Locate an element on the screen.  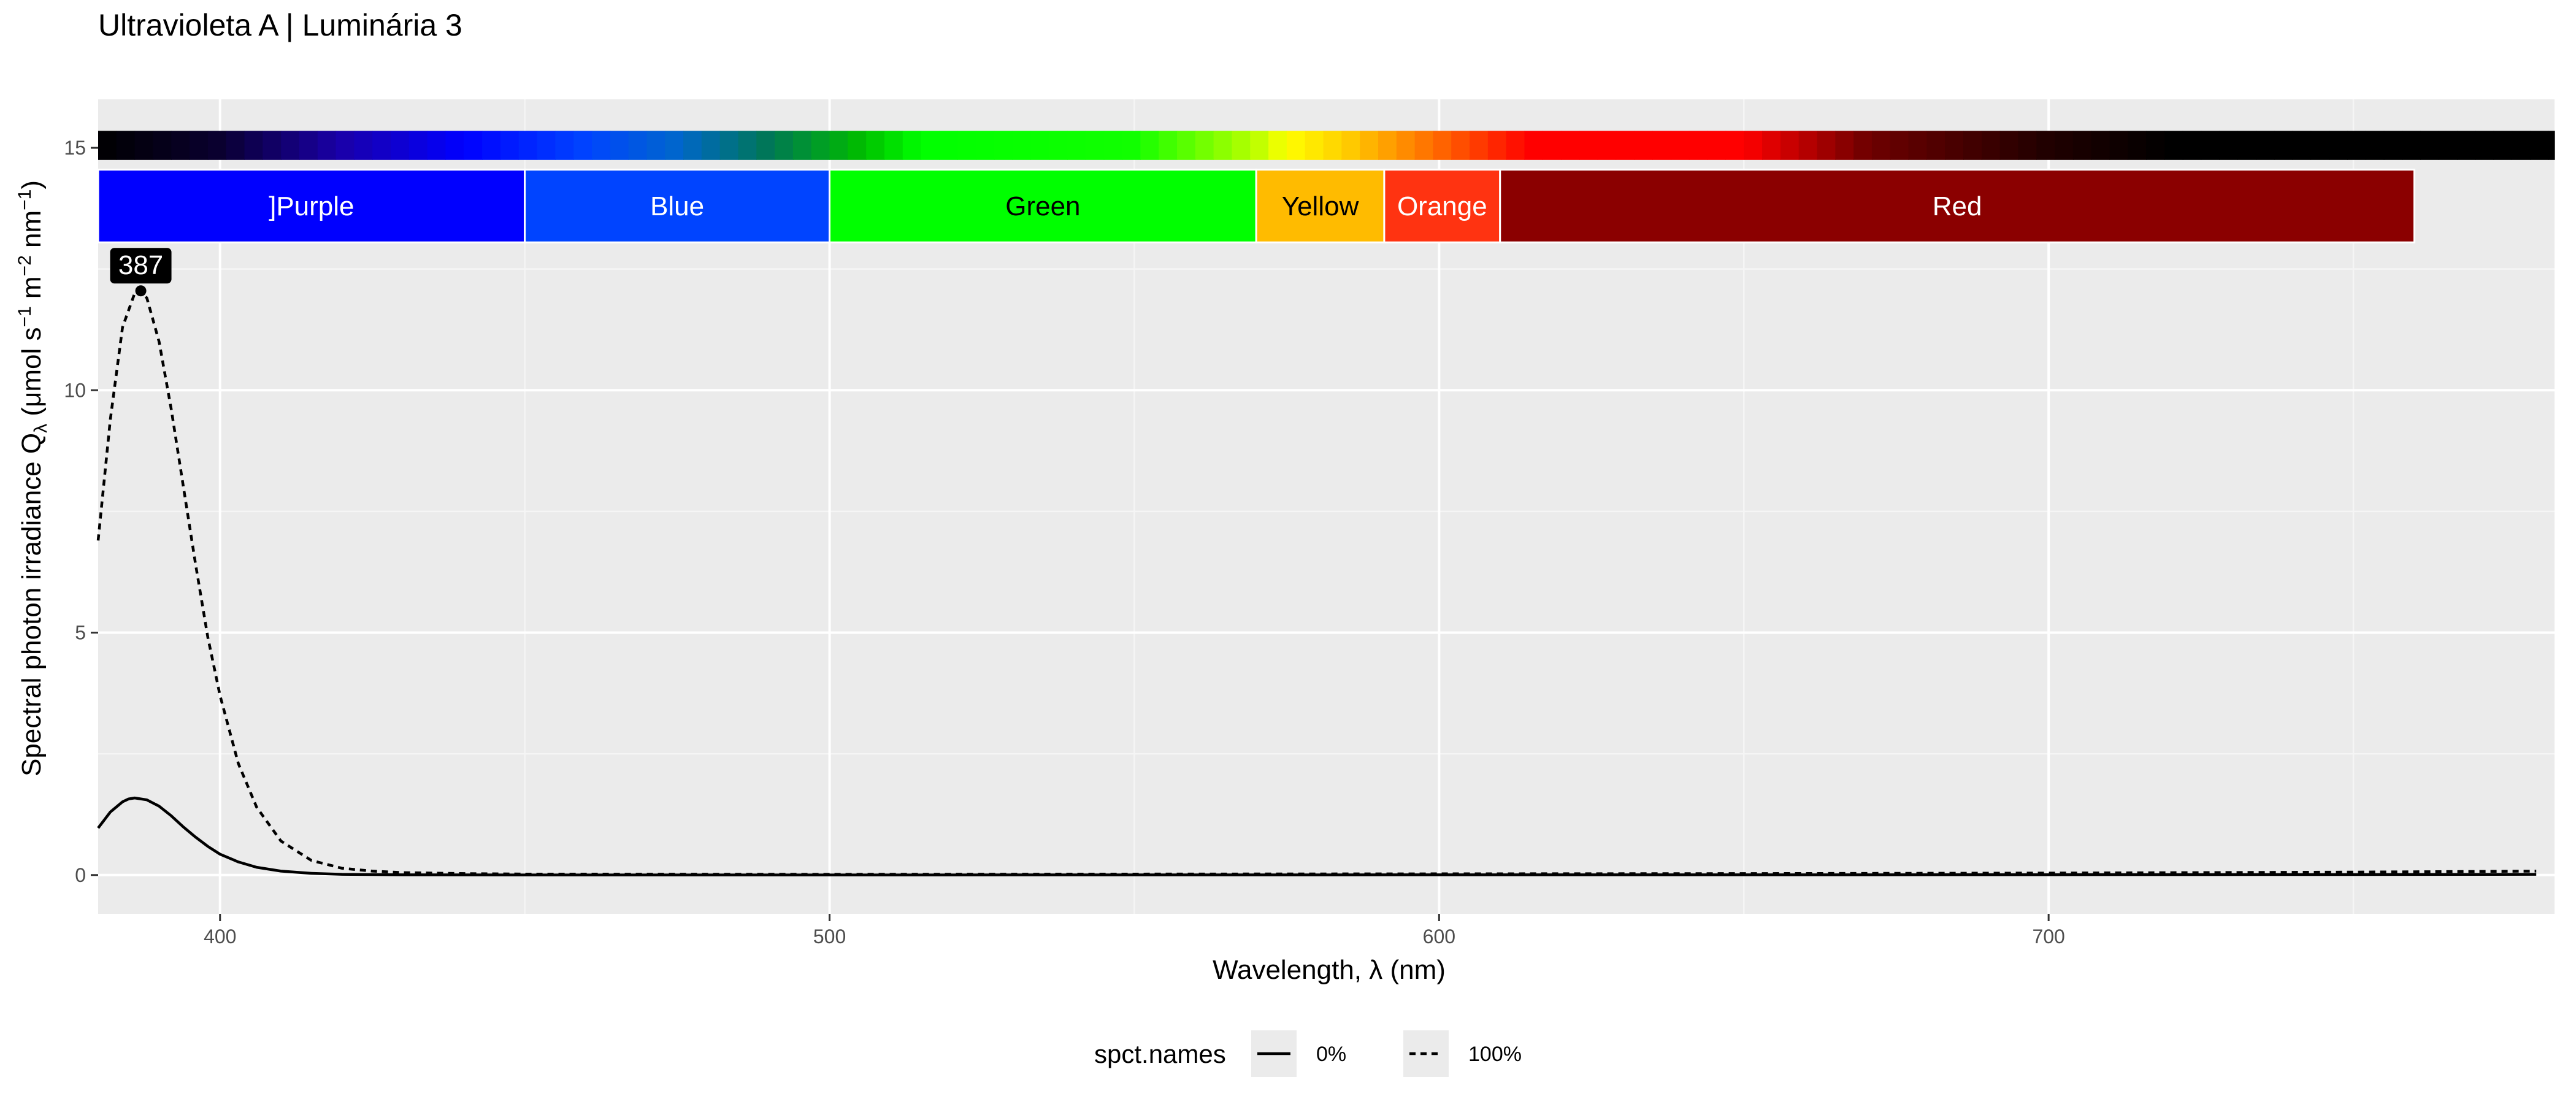
y-axis-title-part: m is located at coordinates (32, 291).